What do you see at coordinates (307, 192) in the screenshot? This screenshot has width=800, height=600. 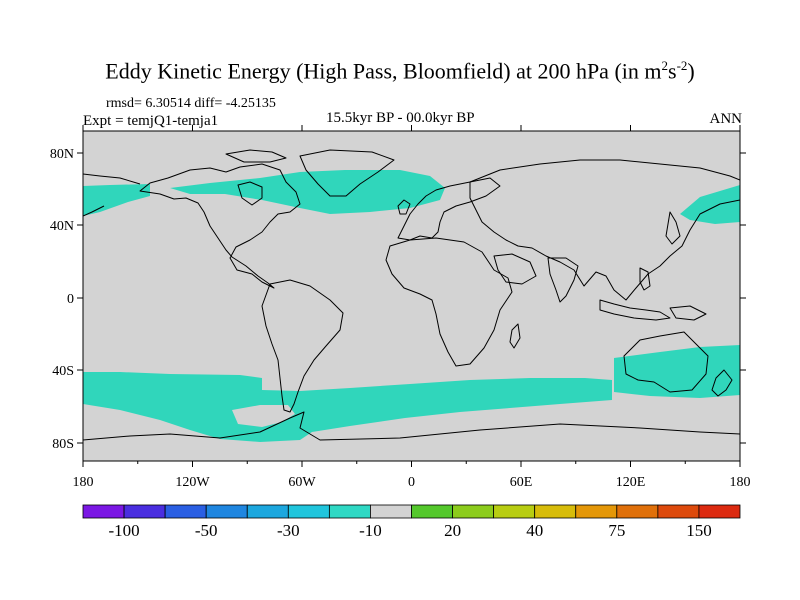 I see `anomaly-region-north-atlantic` at bounding box center [307, 192].